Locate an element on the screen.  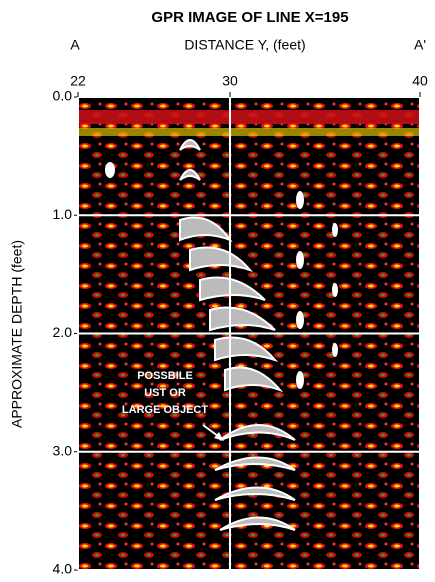
annotation-line: POSSBILE is located at coordinates (165, 376).